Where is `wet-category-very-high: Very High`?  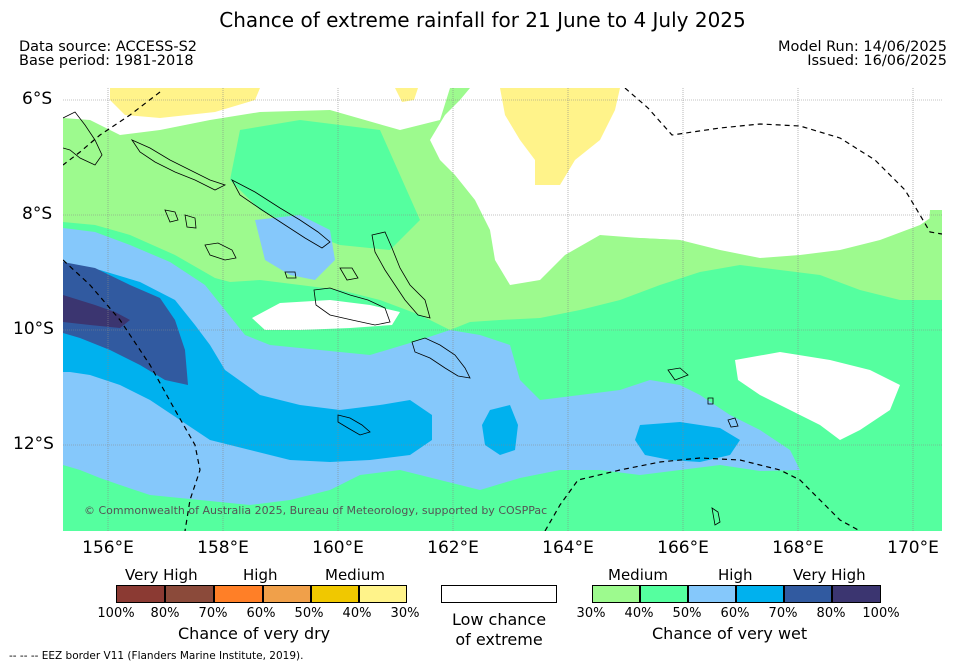
wet-category-very-high: Very High is located at coordinates (829, 575).